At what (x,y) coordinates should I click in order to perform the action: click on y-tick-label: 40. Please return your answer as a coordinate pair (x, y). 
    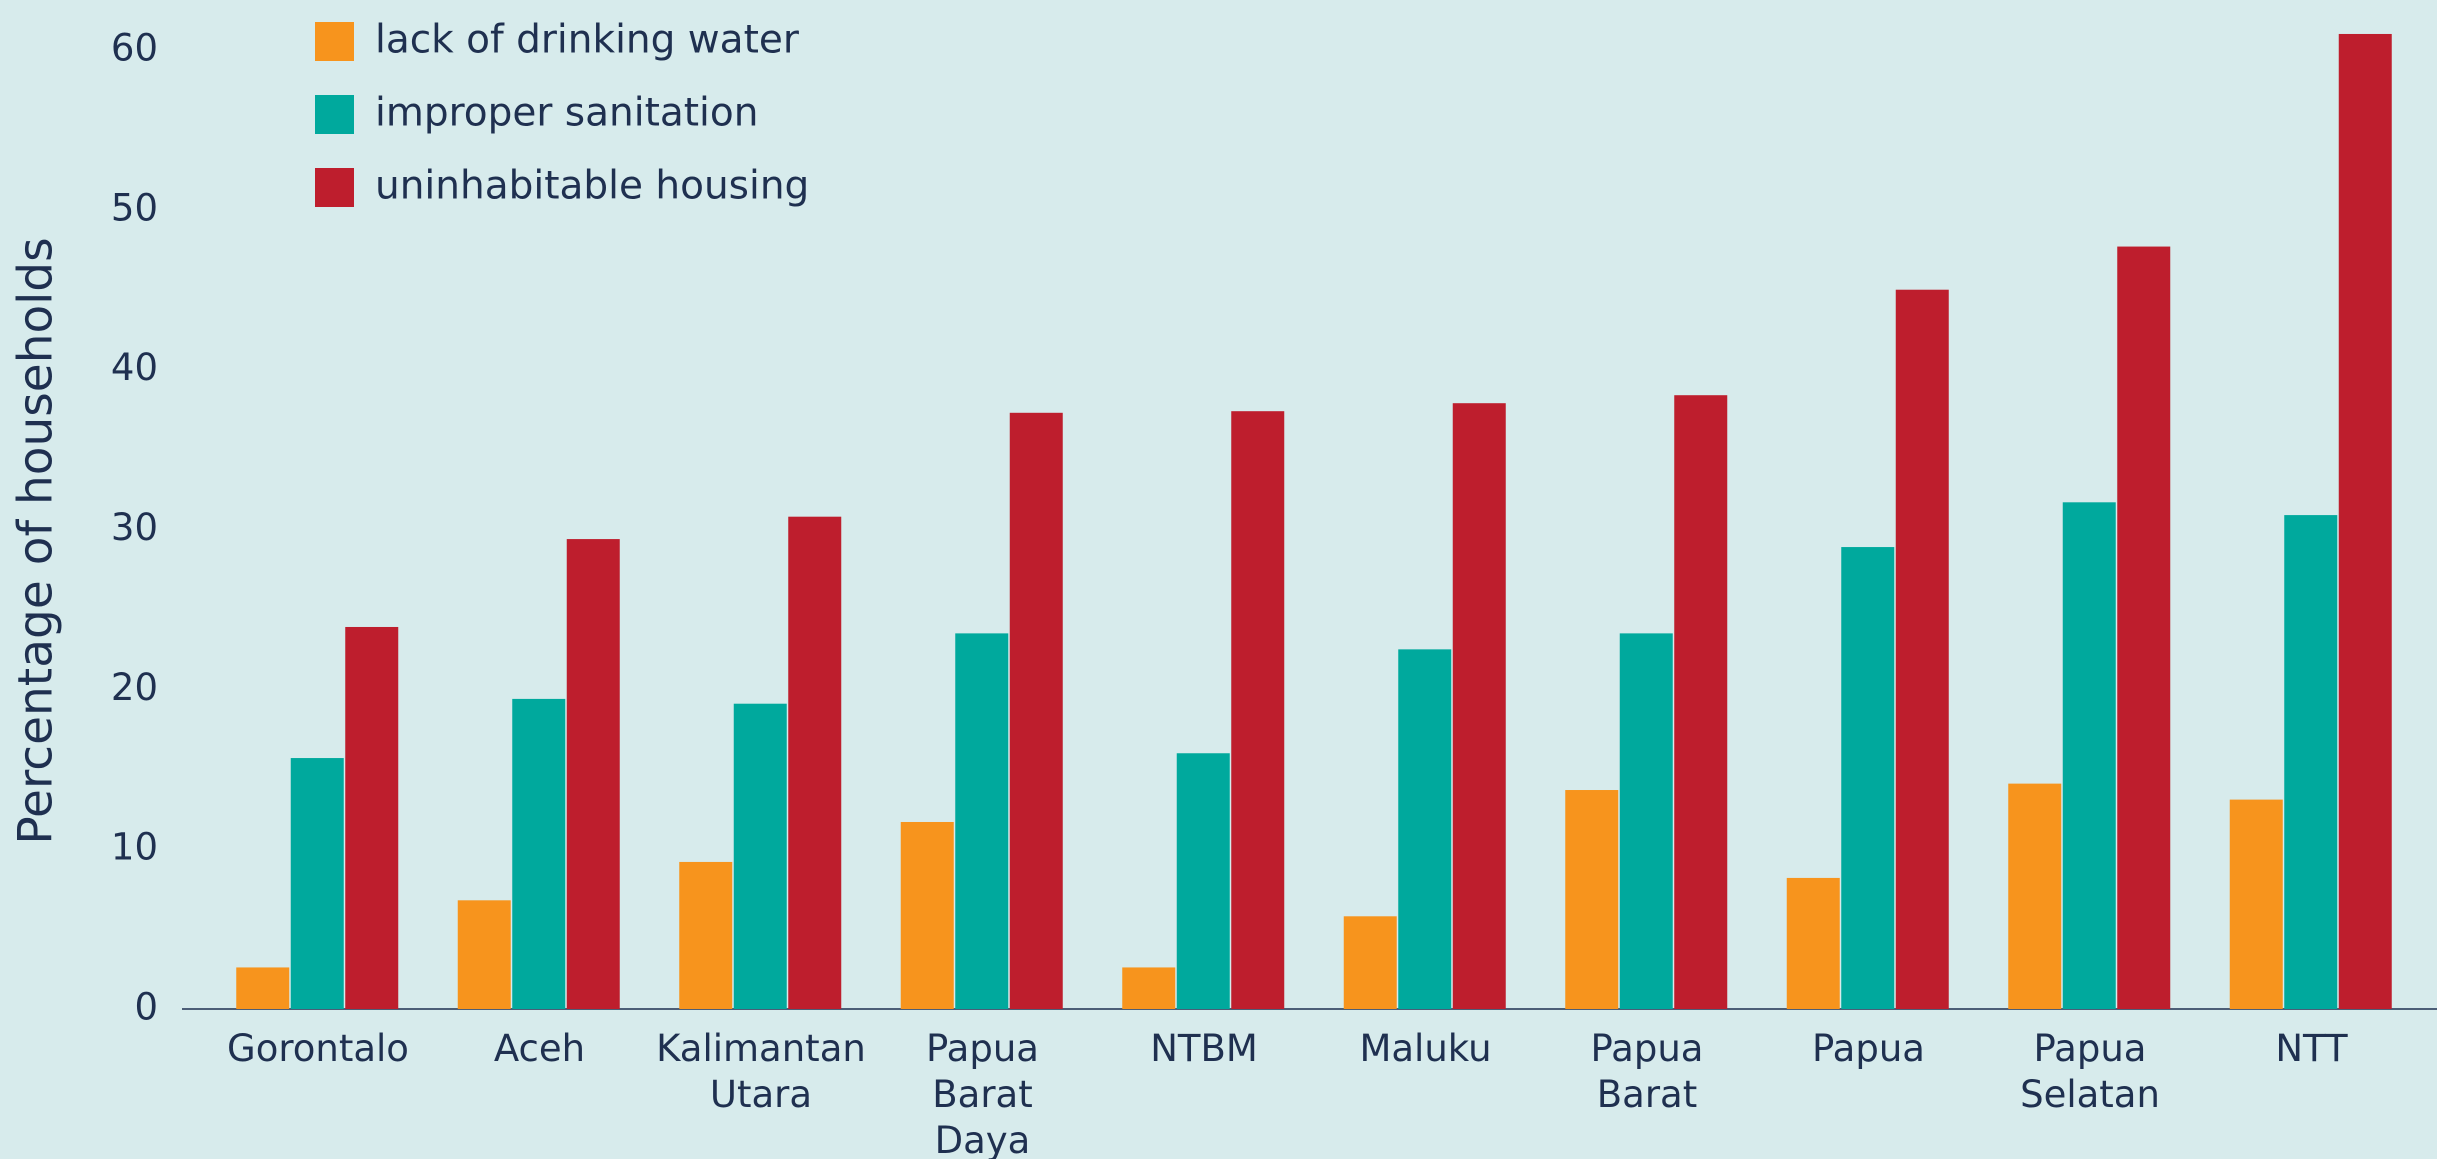
    Looking at the image, I should click on (134, 367).